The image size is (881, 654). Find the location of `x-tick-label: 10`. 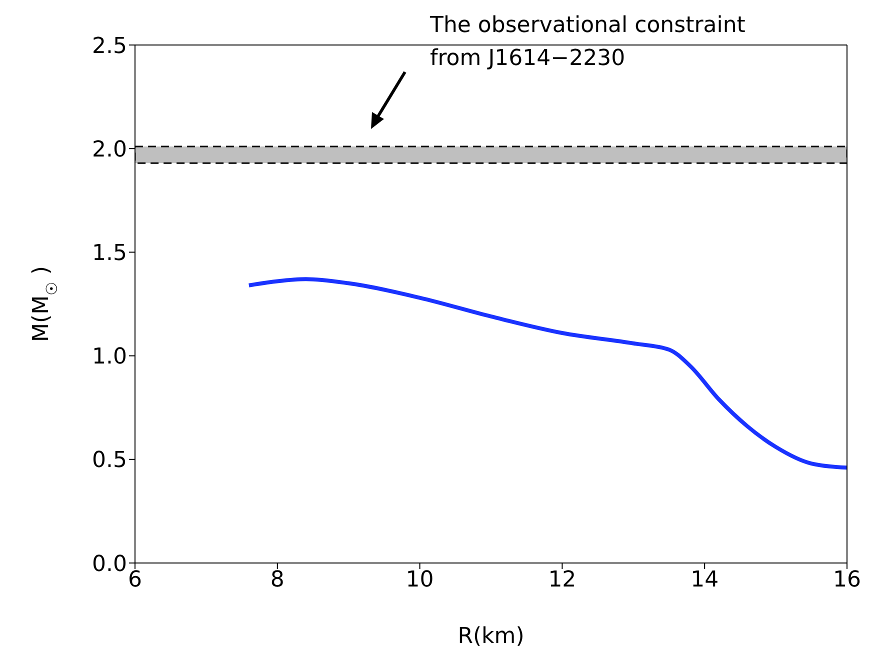

x-tick-label: 10 is located at coordinates (420, 580).